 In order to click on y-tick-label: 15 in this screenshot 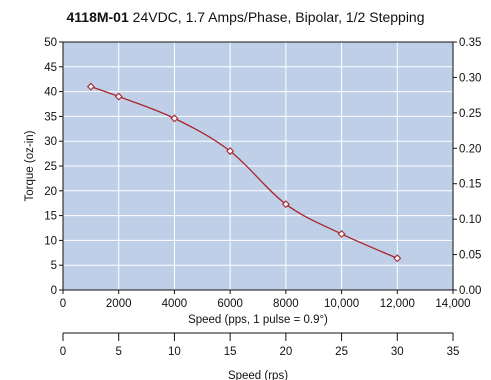, I will do `click(50, 217)`.